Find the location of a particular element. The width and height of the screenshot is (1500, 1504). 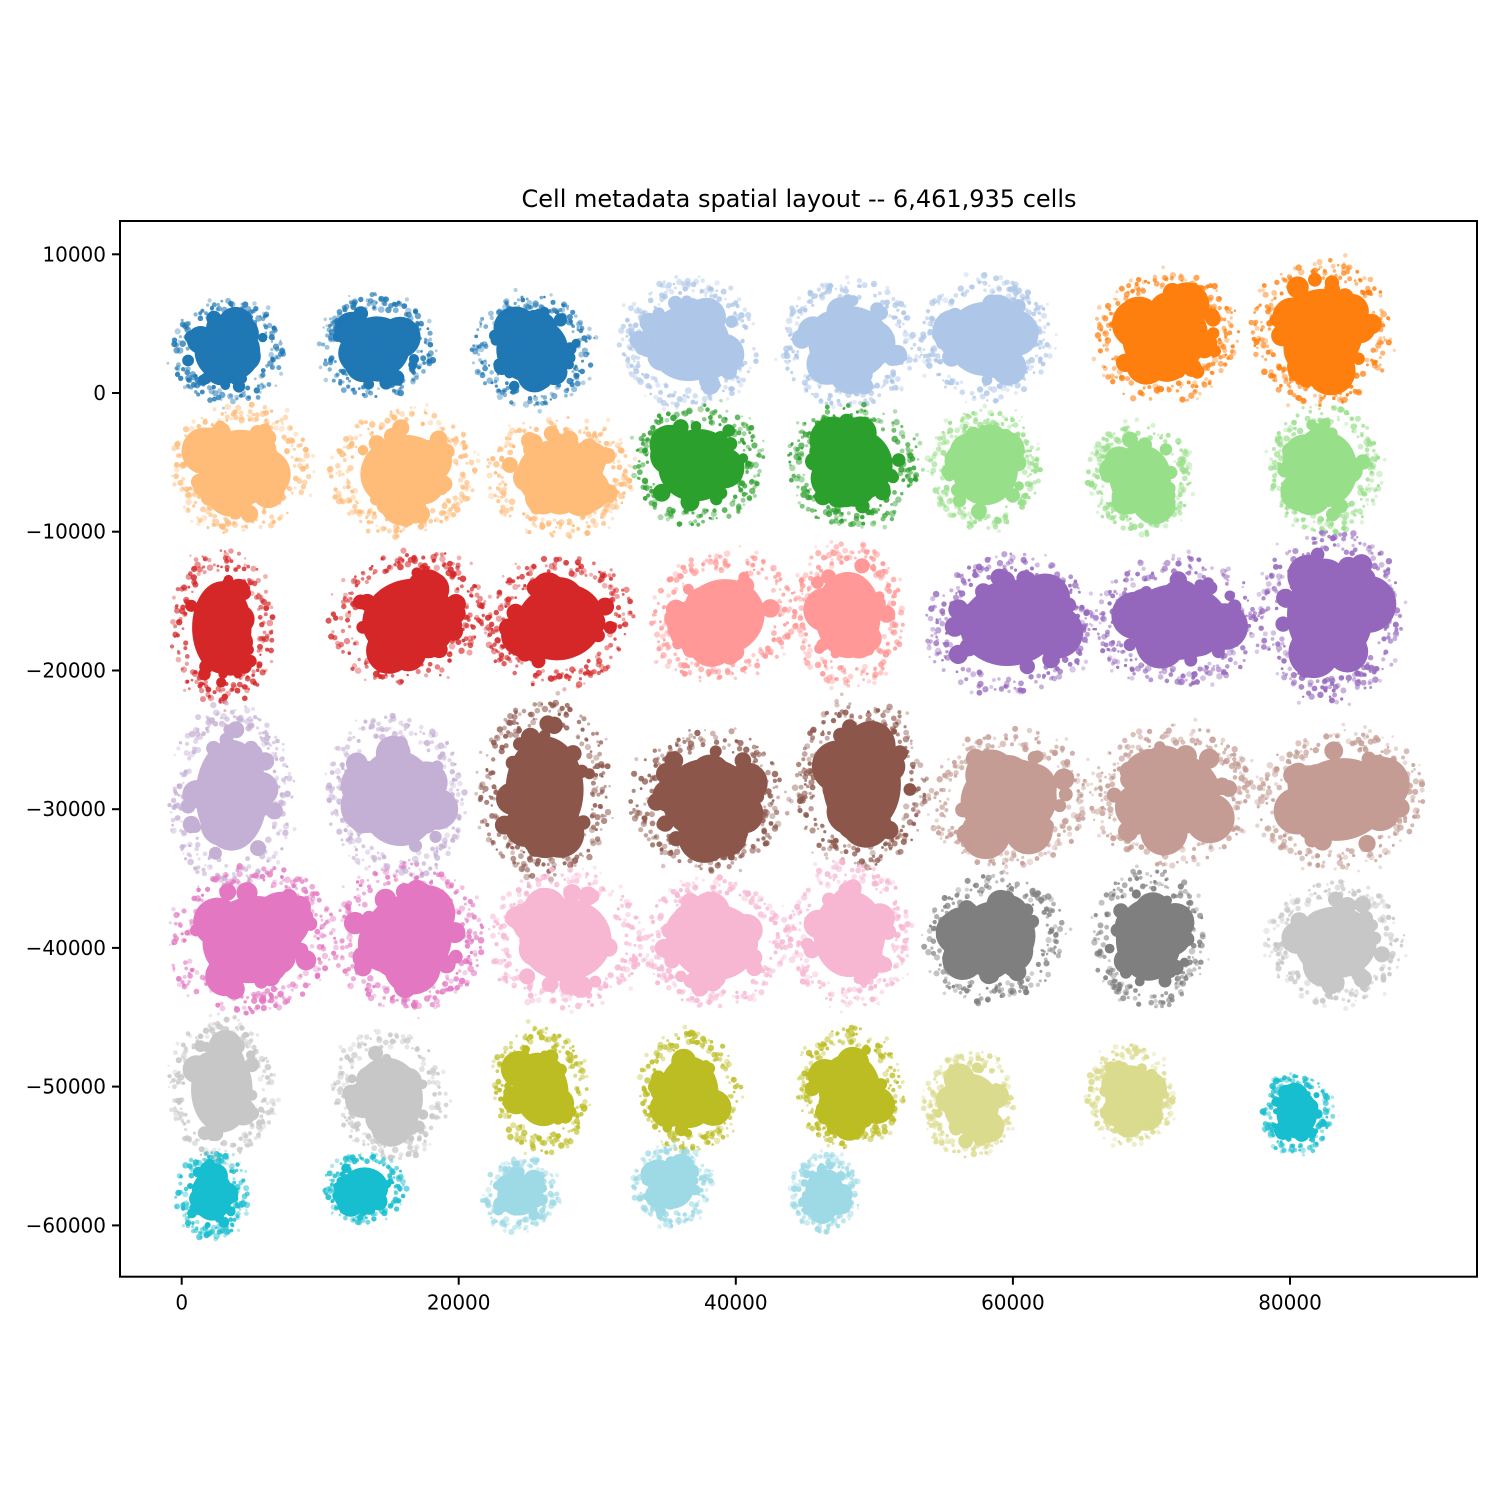

y-tick-label: −40000 is located at coordinates (66, 948).